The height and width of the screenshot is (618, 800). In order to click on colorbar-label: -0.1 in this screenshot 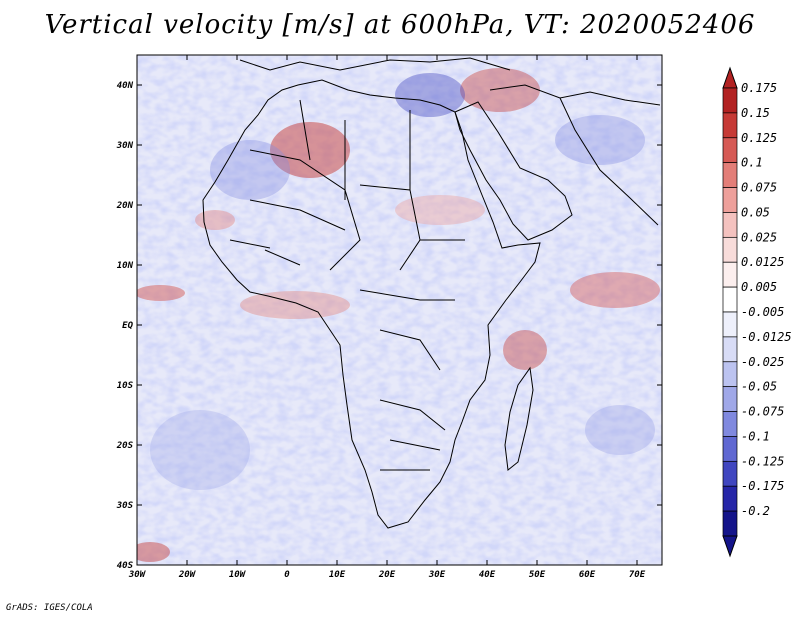, I will do `click(755, 436)`.